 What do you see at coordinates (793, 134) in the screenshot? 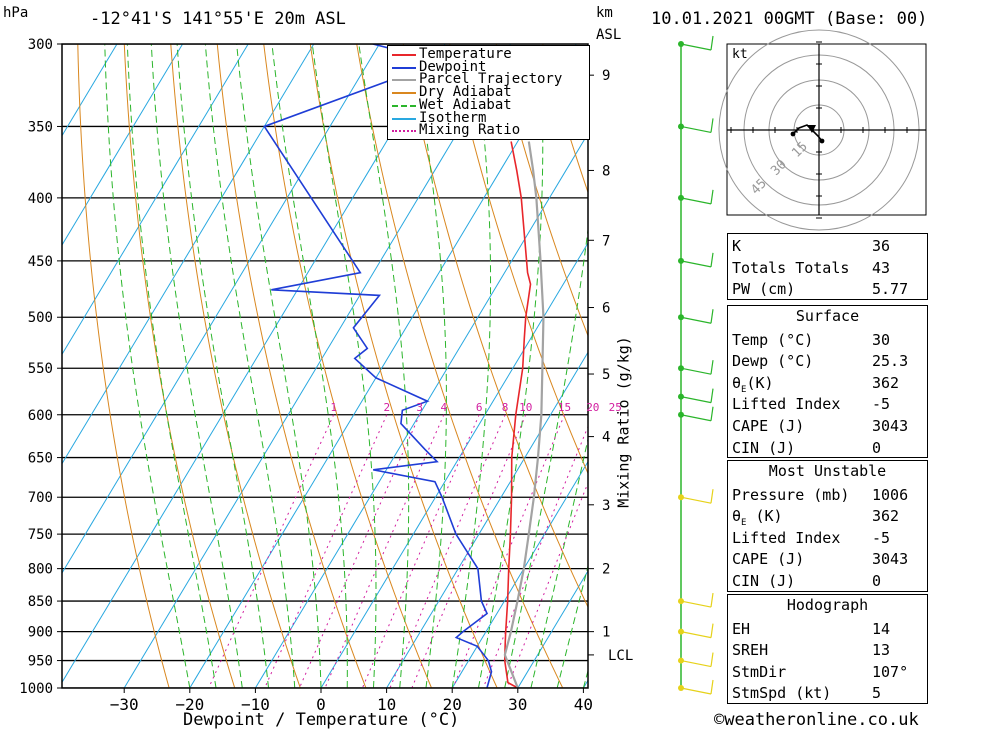
I see `hodograph-point` at bounding box center [793, 134].